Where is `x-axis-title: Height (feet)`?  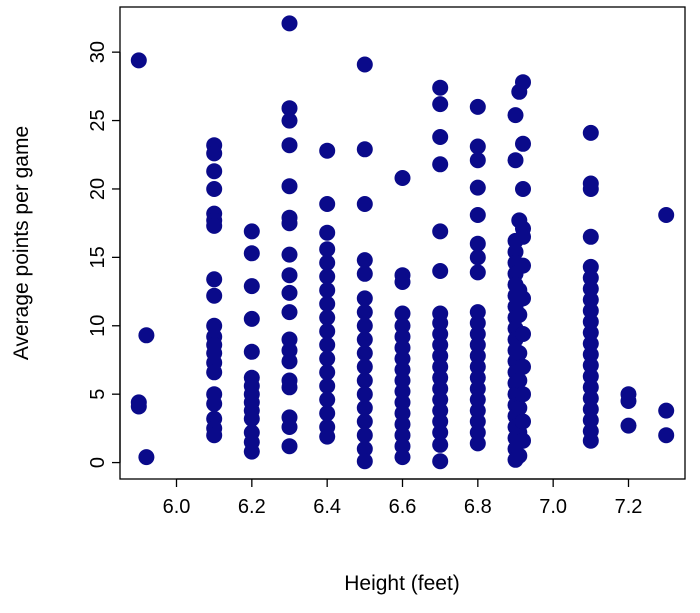 x-axis-title: Height (feet) is located at coordinates (402, 583).